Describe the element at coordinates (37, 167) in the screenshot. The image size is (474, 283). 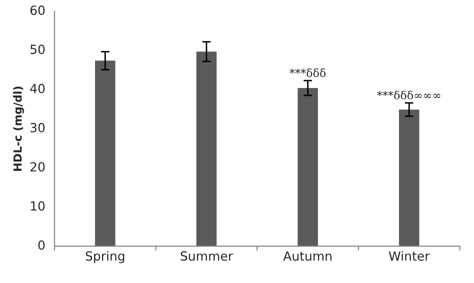
I see `y-tick-label: 20` at that location.